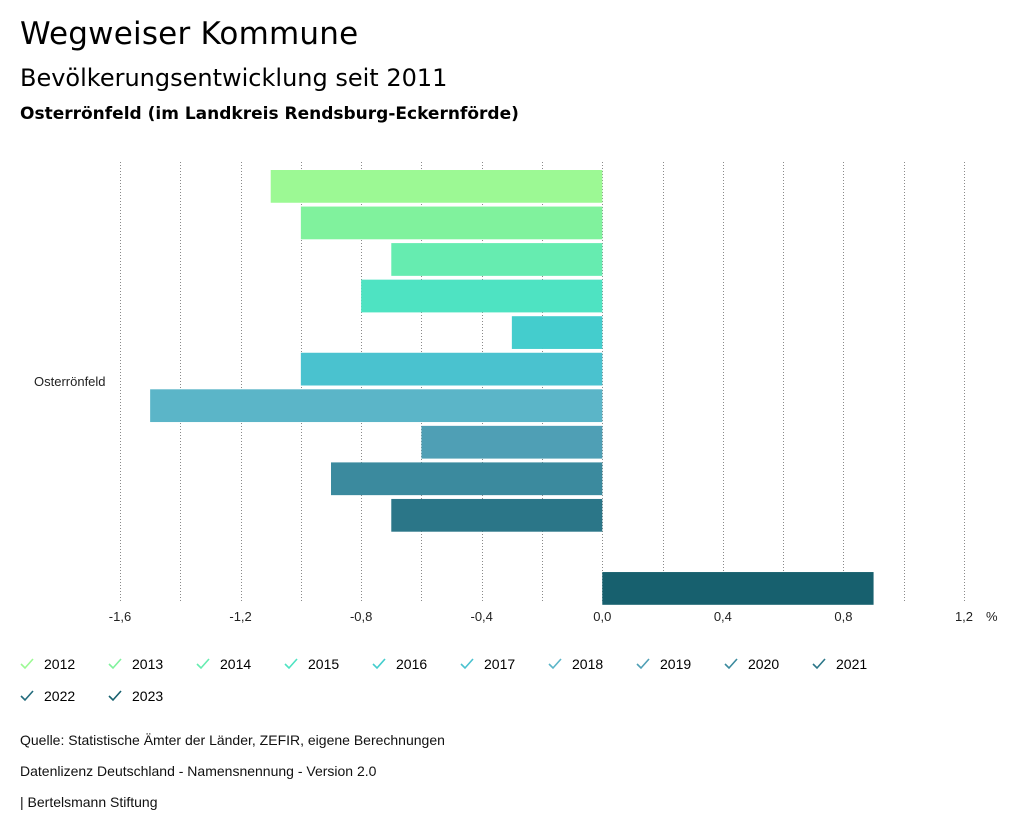  Describe the element at coordinates (467, 479) in the screenshot. I see `bar-2020` at that location.